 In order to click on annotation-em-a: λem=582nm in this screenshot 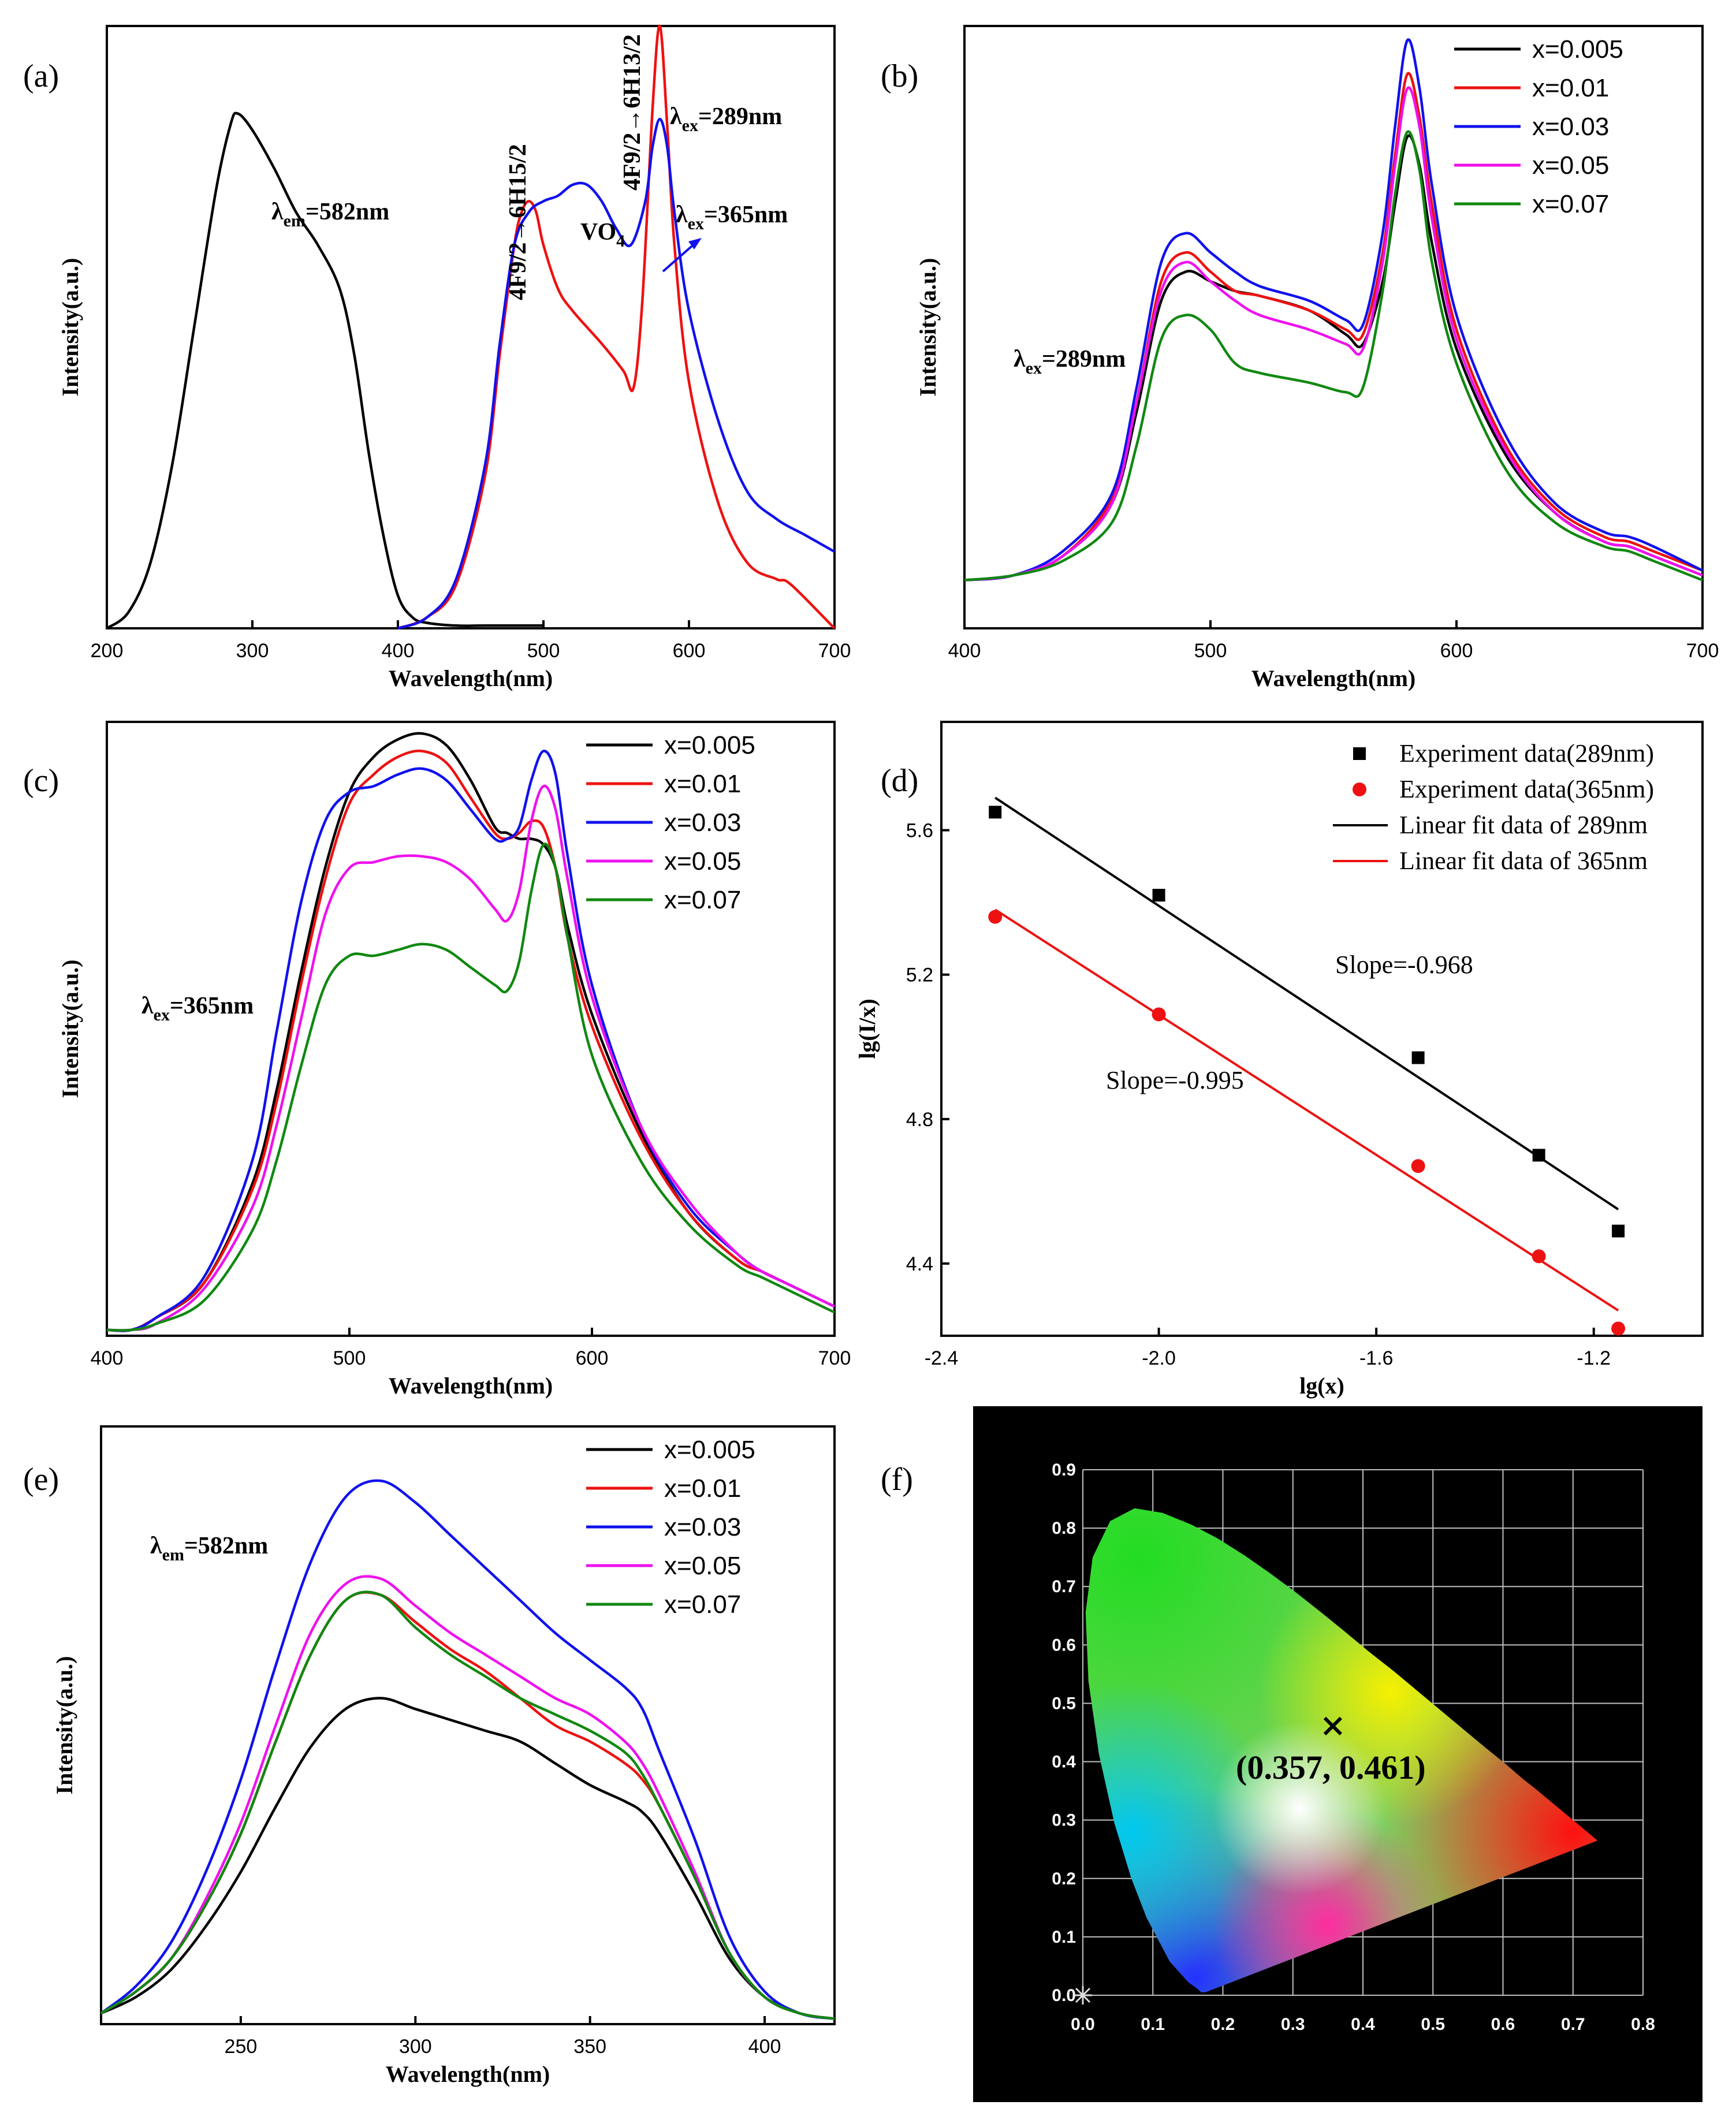, I will do `click(330, 215)`.